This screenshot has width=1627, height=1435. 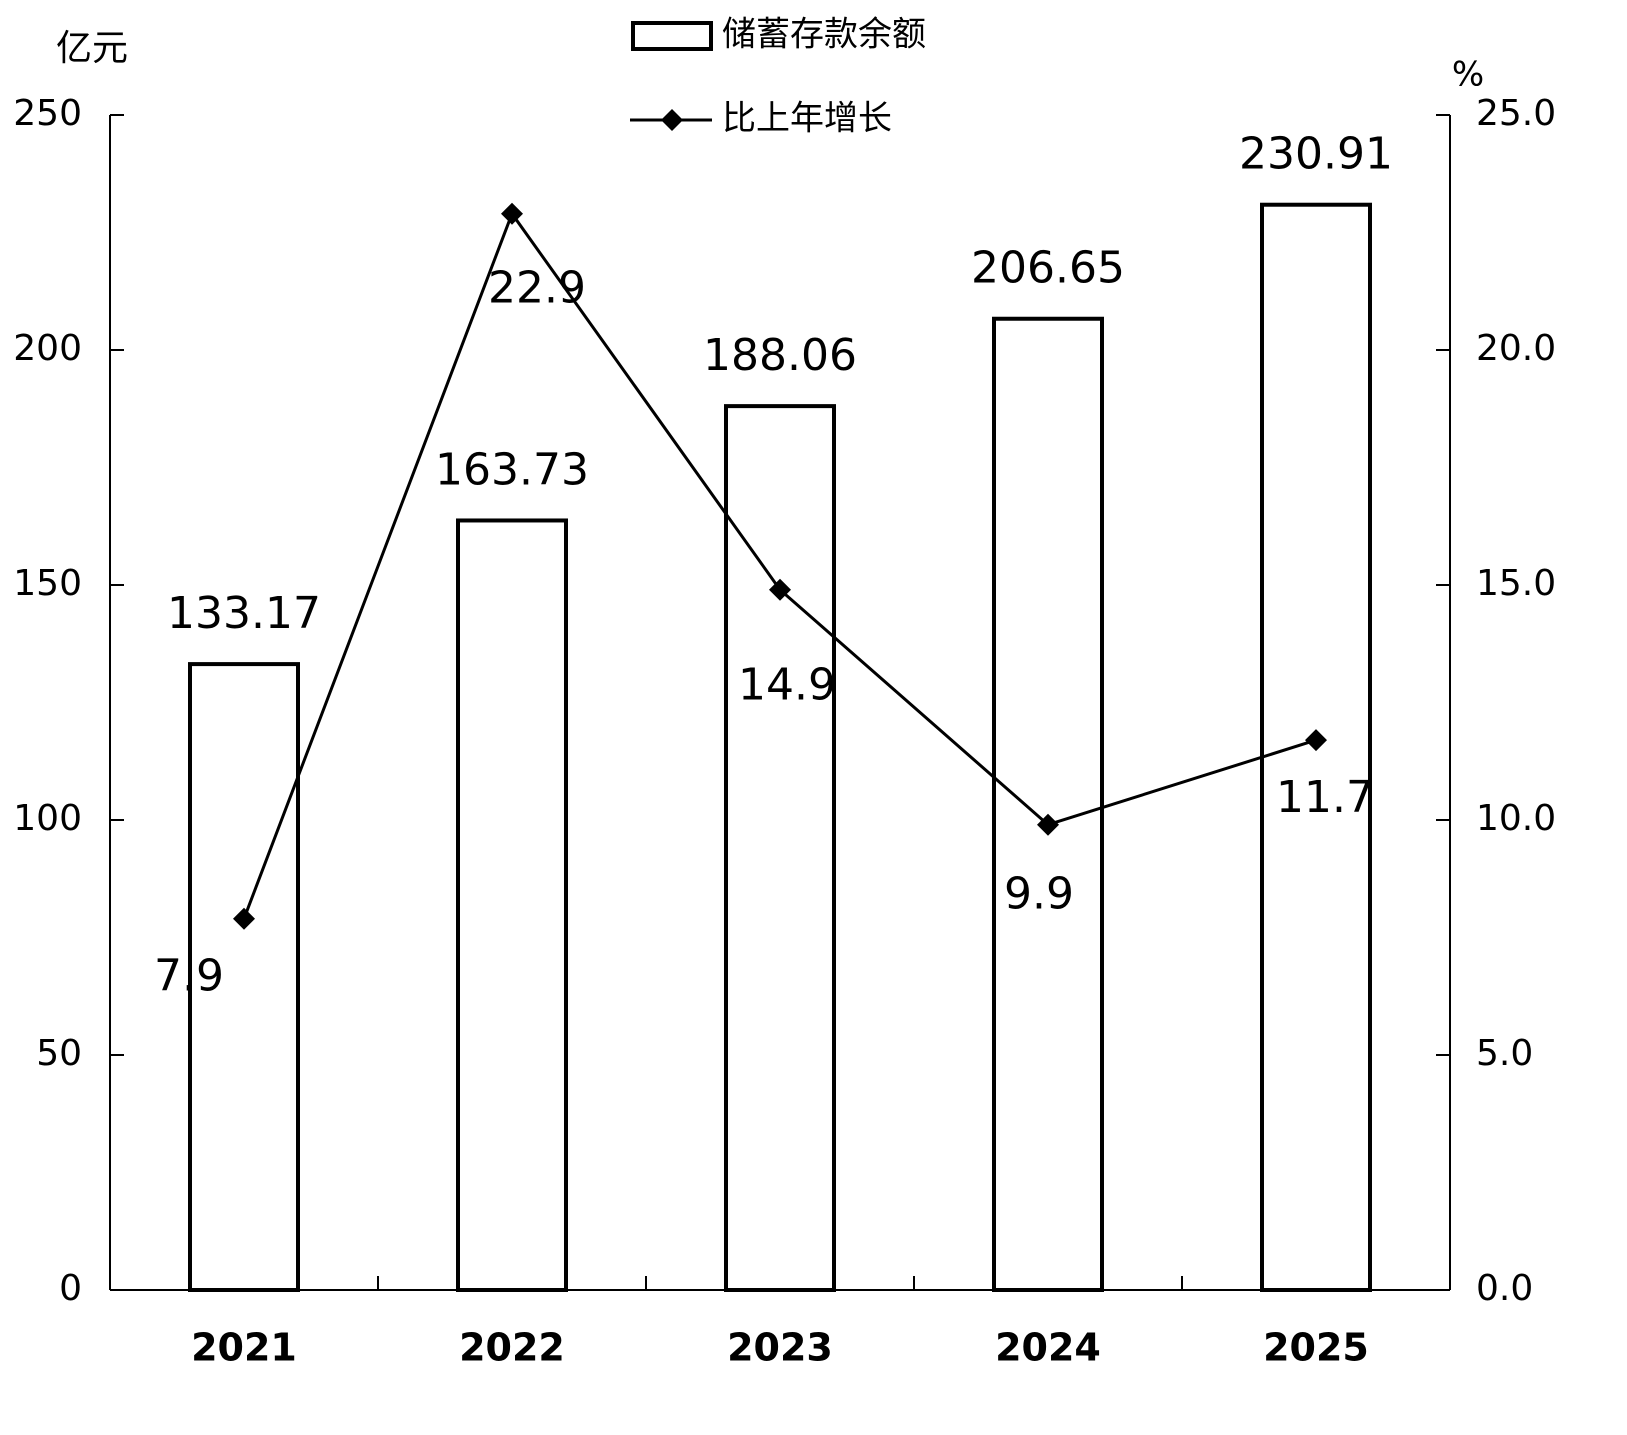 What do you see at coordinates (672, 36) in the screenshot?
I see `legend-swatch` at bounding box center [672, 36].